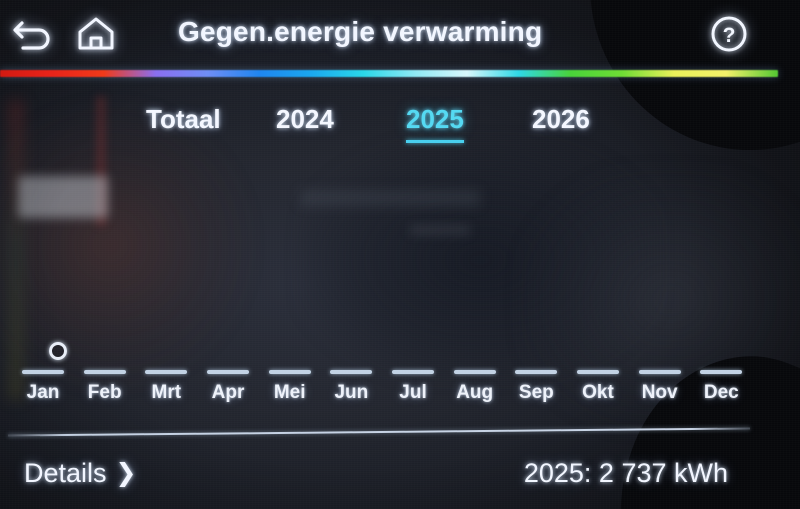 The height and width of the screenshot is (509, 800). Describe the element at coordinates (625, 473) in the screenshot. I see `total-readout: 2025: 2 737 kWh` at that location.